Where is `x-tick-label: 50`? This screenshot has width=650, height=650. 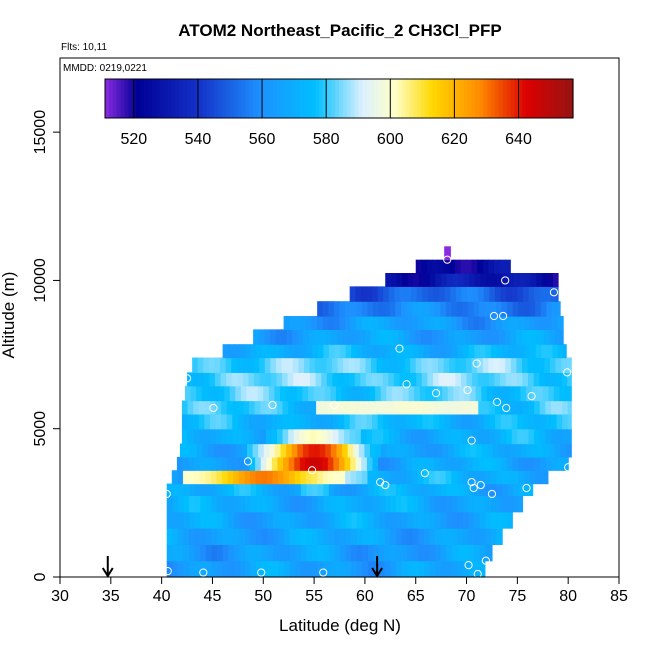
x-tick-label: 50 is located at coordinates (263, 596).